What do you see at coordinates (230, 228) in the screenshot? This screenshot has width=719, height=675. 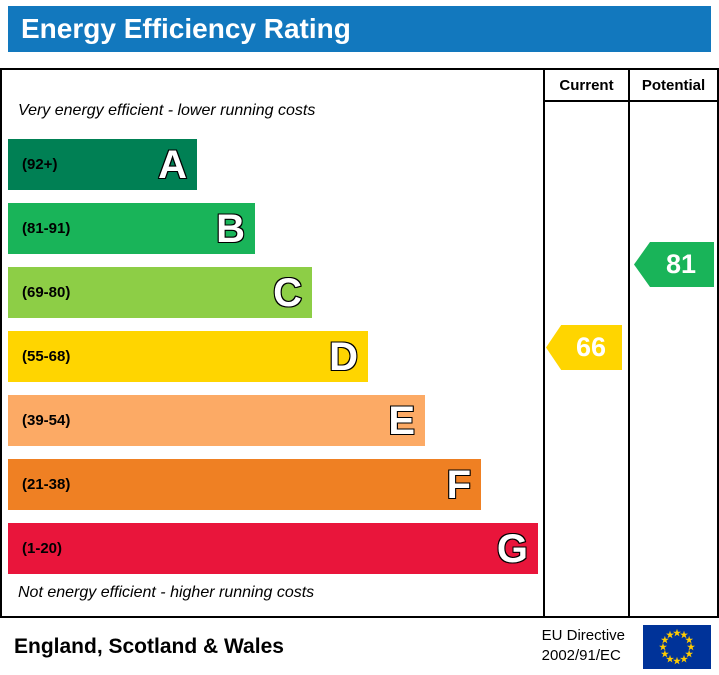 I see `band-letter: B` at bounding box center [230, 228].